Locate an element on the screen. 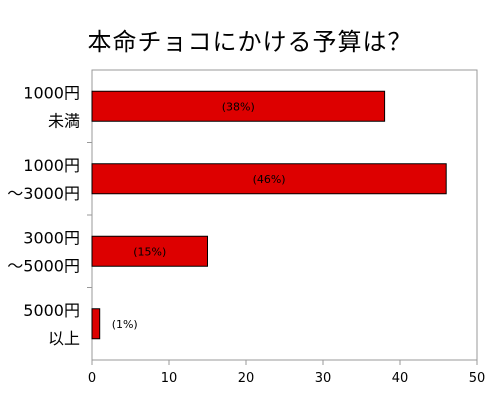 The height and width of the screenshot is (400, 500). category-label: ～3000円 is located at coordinates (43, 193).